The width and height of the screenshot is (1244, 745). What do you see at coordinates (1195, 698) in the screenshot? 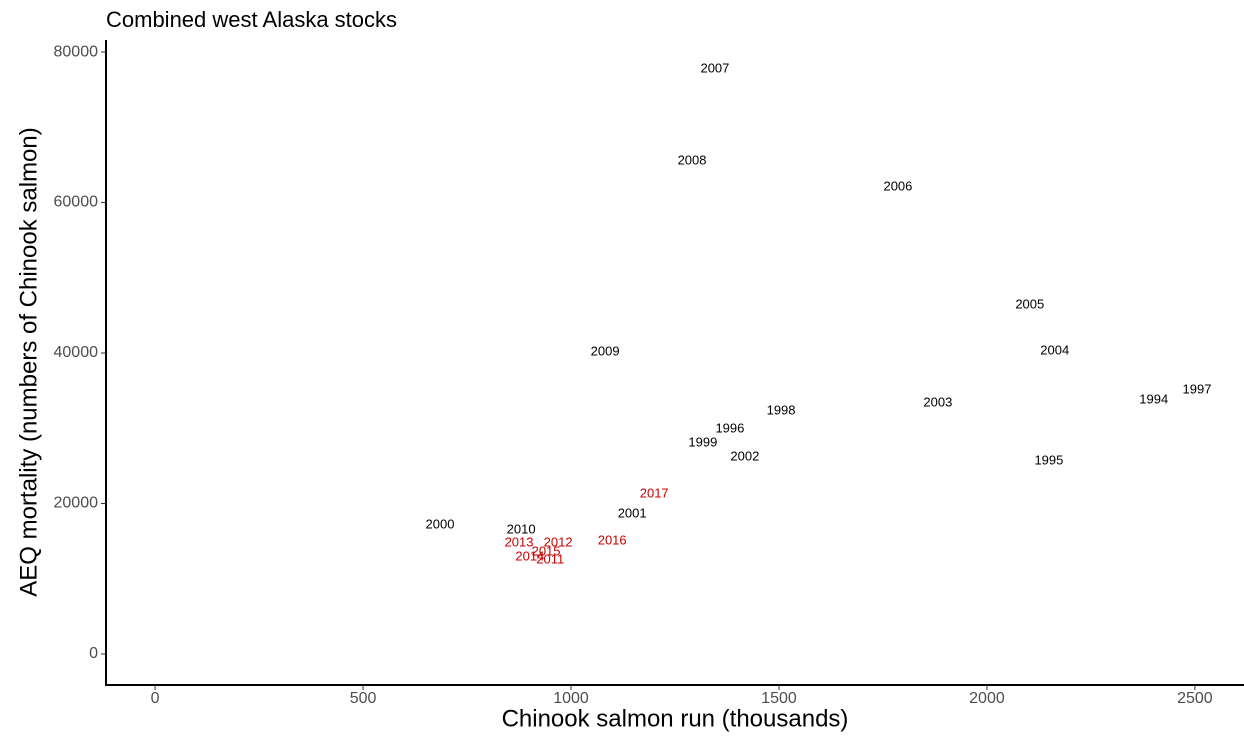
I see `x-tick-label: 2500` at bounding box center [1195, 698].